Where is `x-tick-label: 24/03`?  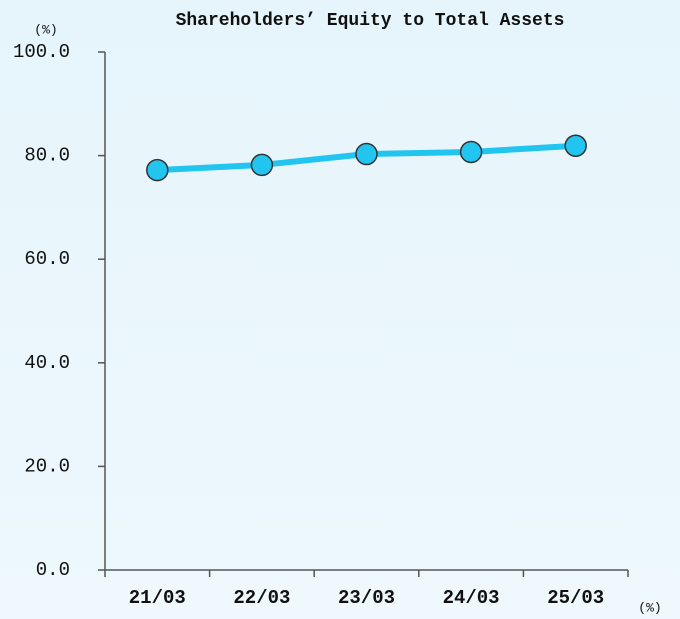 x-tick-label: 24/03 is located at coordinates (471, 598).